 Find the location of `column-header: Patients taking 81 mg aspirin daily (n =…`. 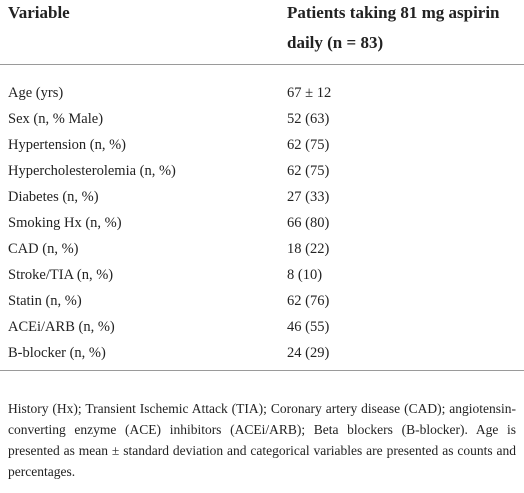

column-header: Patients taking 81 mg aspirin daily (n =… is located at coordinates (393, 27).